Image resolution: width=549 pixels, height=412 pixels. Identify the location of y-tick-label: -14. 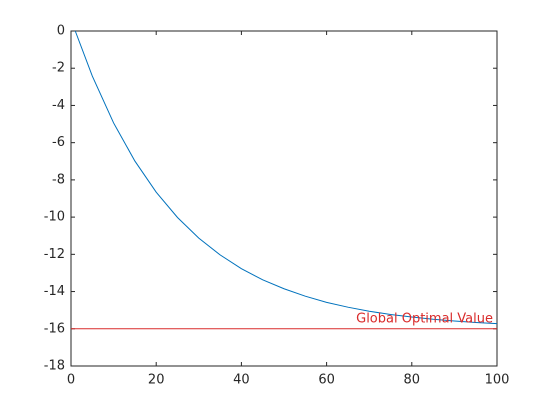
(54, 291).